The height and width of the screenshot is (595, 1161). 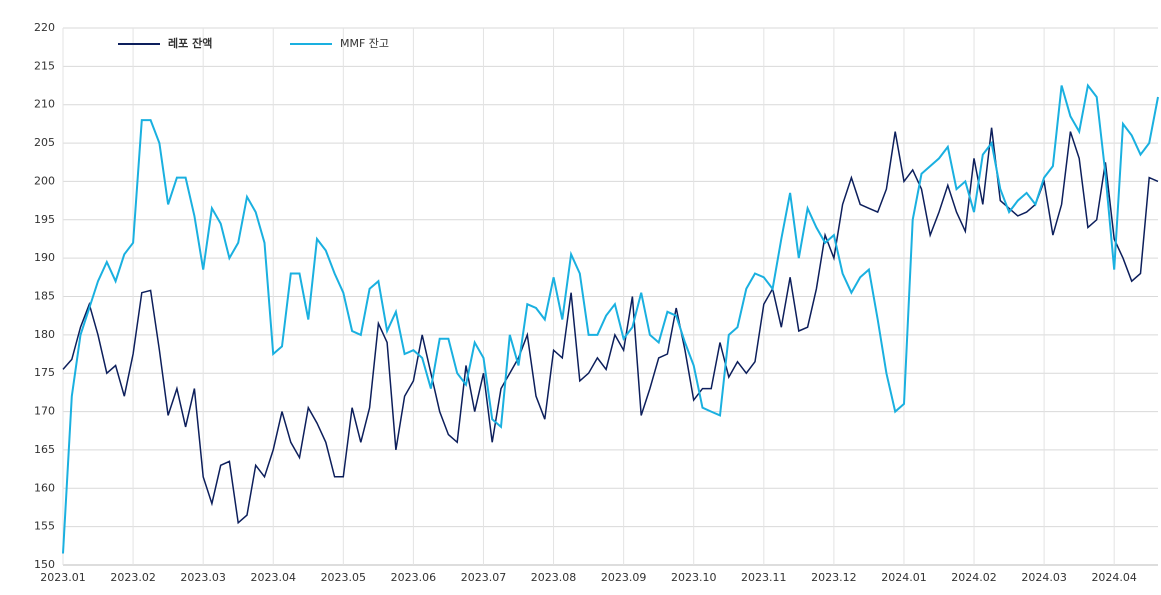 What do you see at coordinates (190, 43) in the screenshot?
I see `legend-label: 레포 잔액` at bounding box center [190, 43].